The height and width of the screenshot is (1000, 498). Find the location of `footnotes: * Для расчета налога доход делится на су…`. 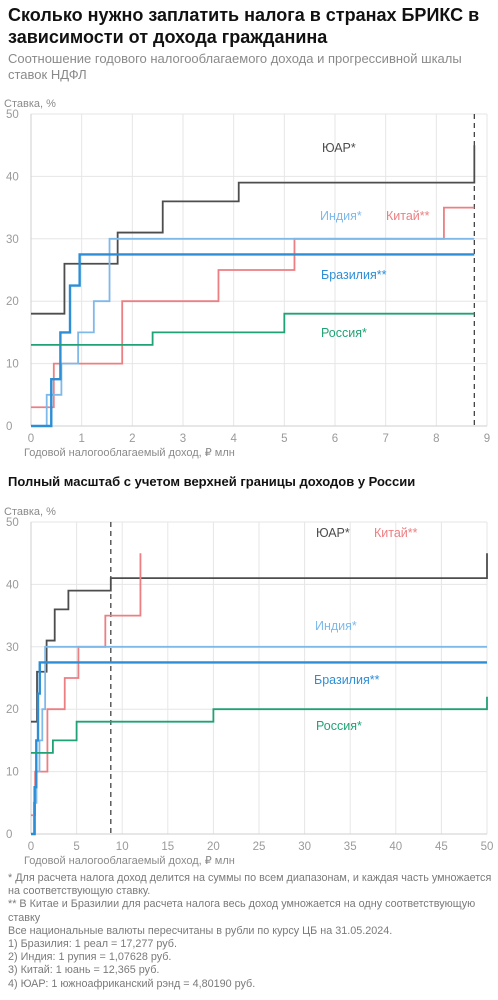

footnotes: * Для расчета налога доход делится на су… is located at coordinates (251, 931).